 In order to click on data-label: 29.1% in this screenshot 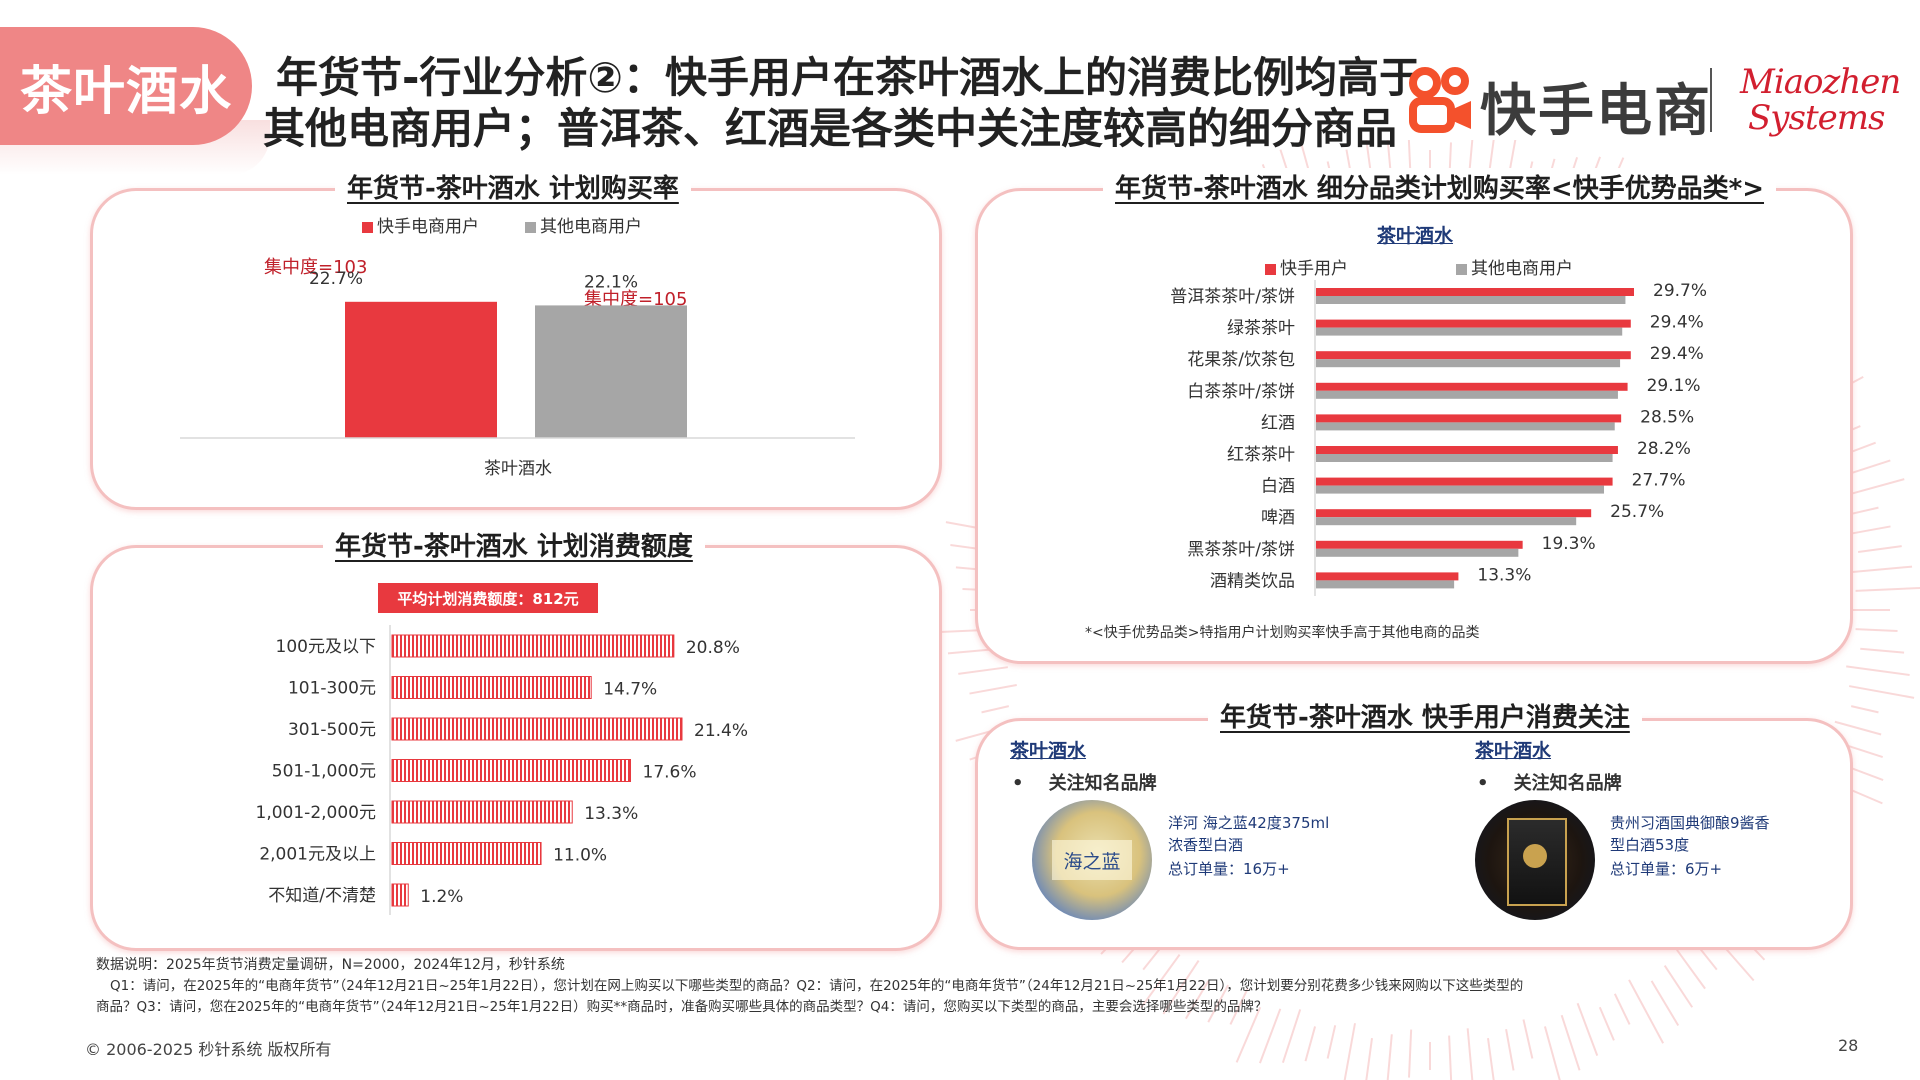, I will do `click(1674, 386)`.